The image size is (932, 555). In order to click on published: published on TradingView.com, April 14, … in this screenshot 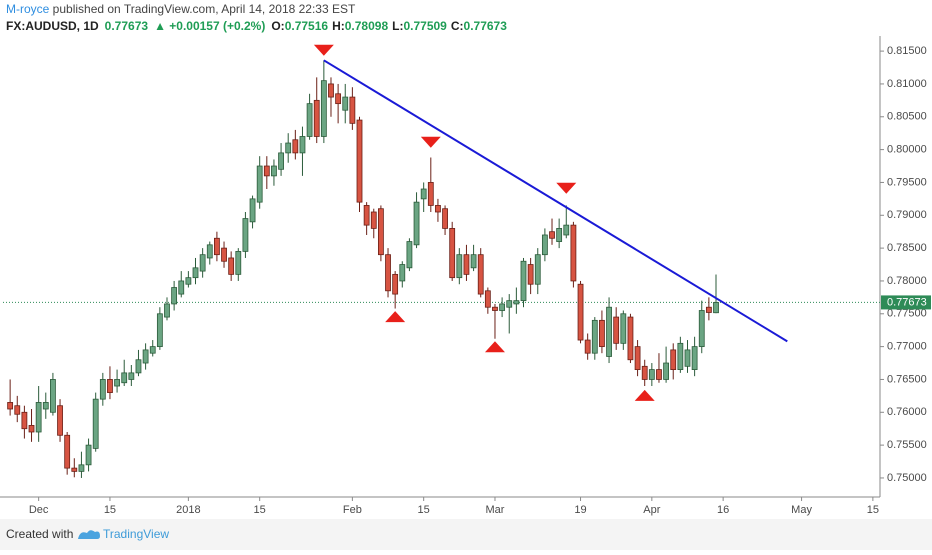, I will do `click(202, 9)`.